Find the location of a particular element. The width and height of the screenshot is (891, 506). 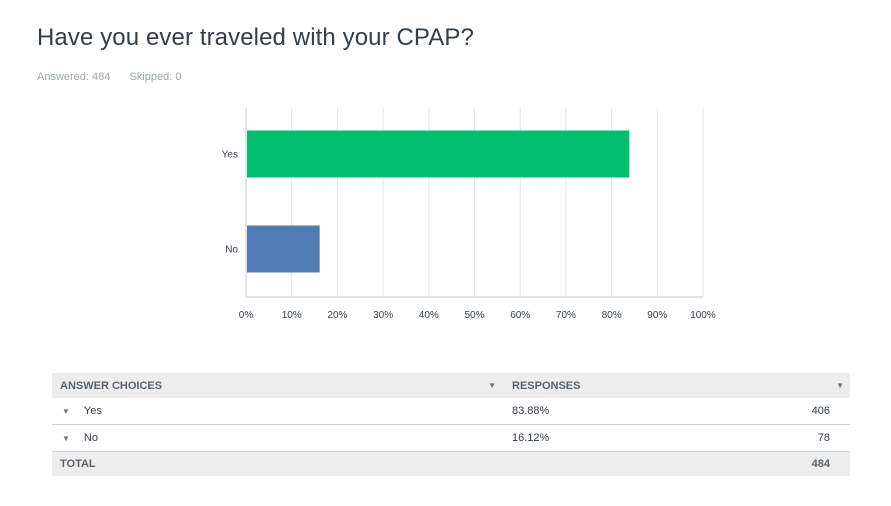

answer-choice-no: ▼ No is located at coordinates (278, 438).